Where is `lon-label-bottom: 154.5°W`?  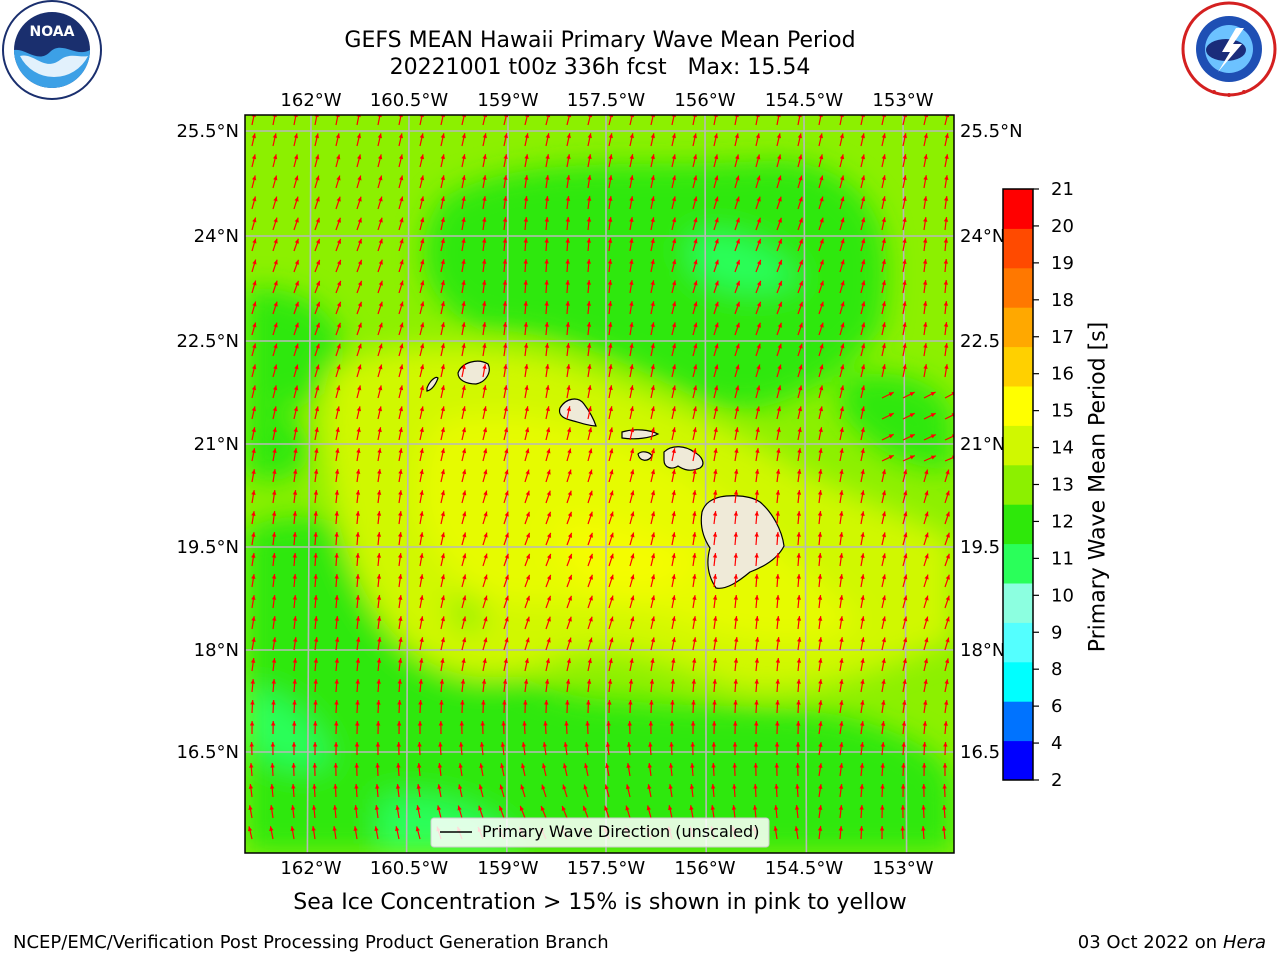
lon-label-bottom: 154.5°W is located at coordinates (804, 868).